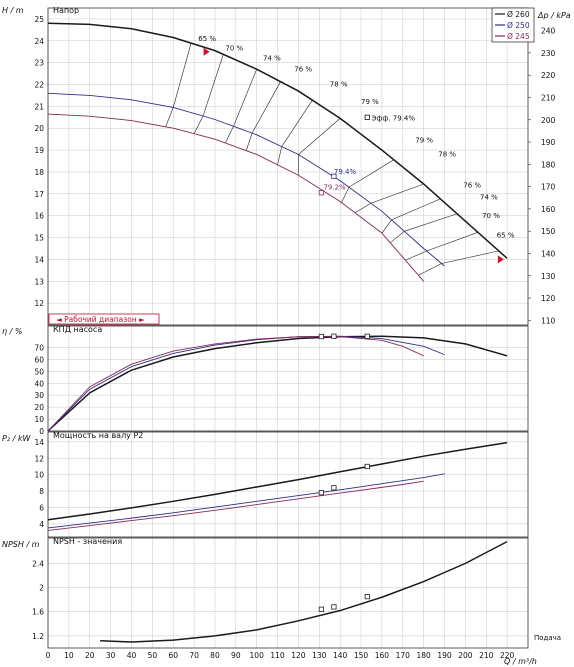 The height and width of the screenshot is (667, 574). Describe the element at coordinates (48, 655) in the screenshot. I see `x-tick-label: 0` at that location.